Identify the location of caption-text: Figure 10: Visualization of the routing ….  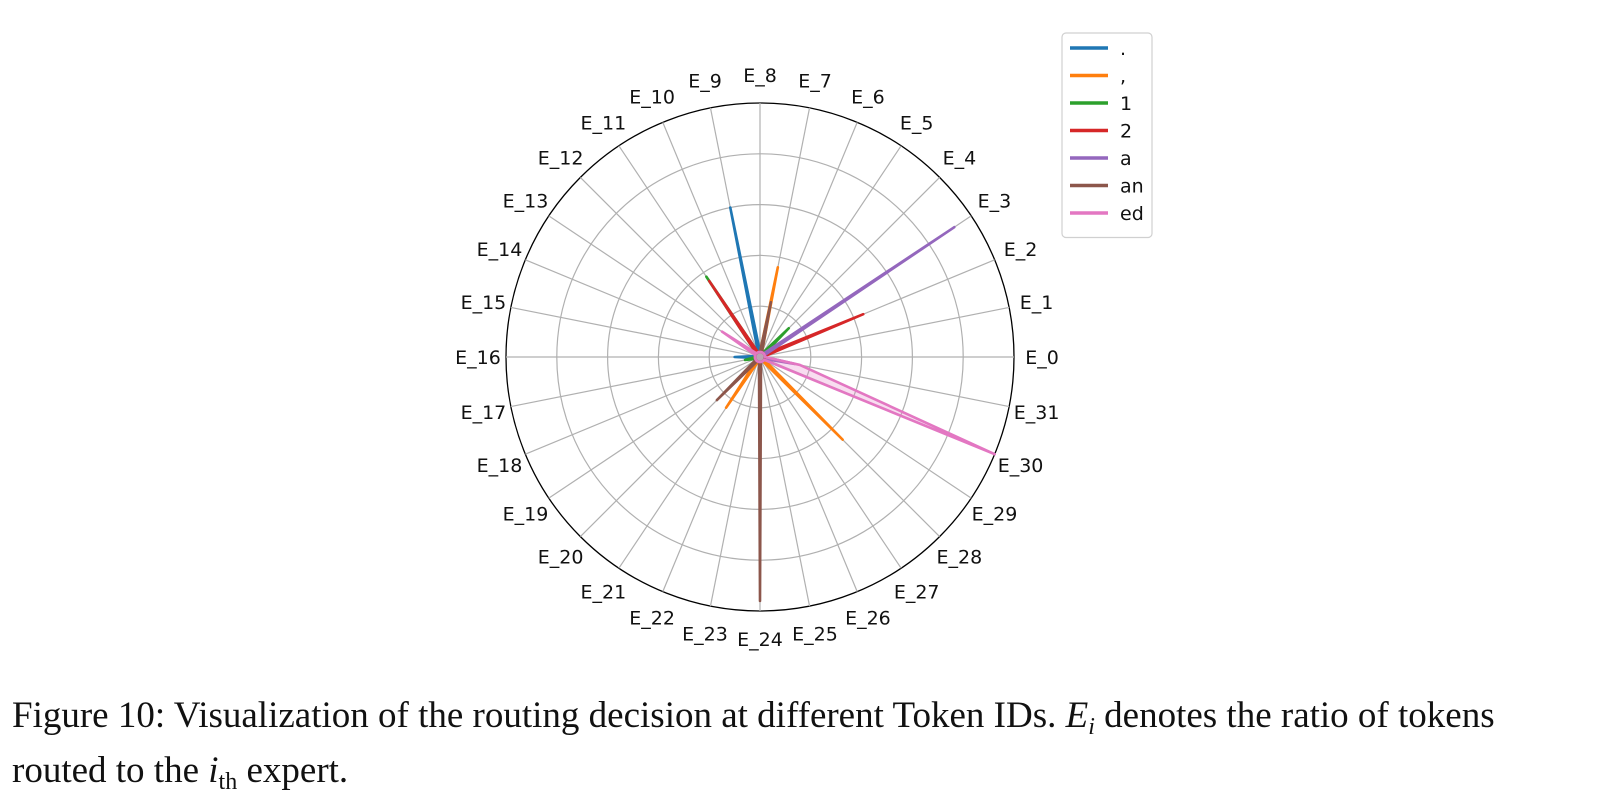
(539, 715).